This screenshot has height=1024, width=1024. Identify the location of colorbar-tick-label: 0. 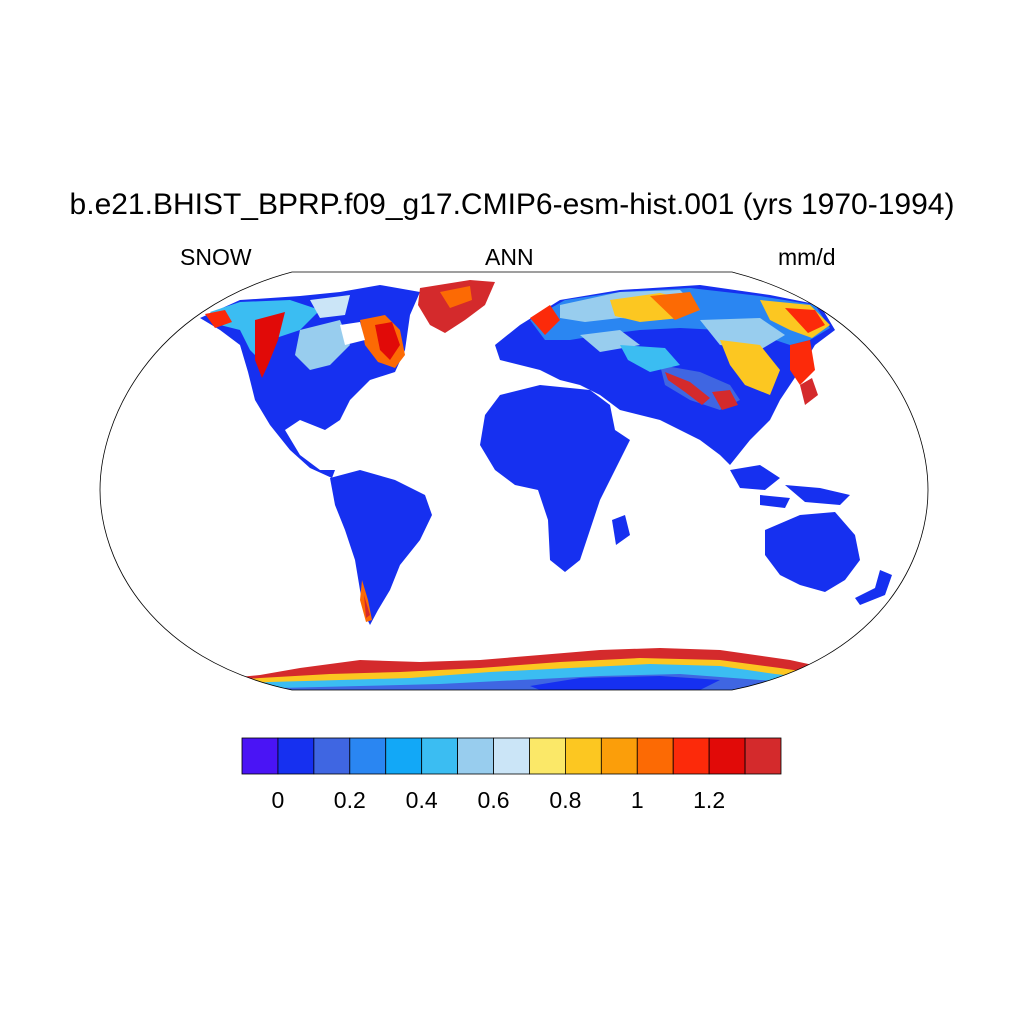
(278, 800).